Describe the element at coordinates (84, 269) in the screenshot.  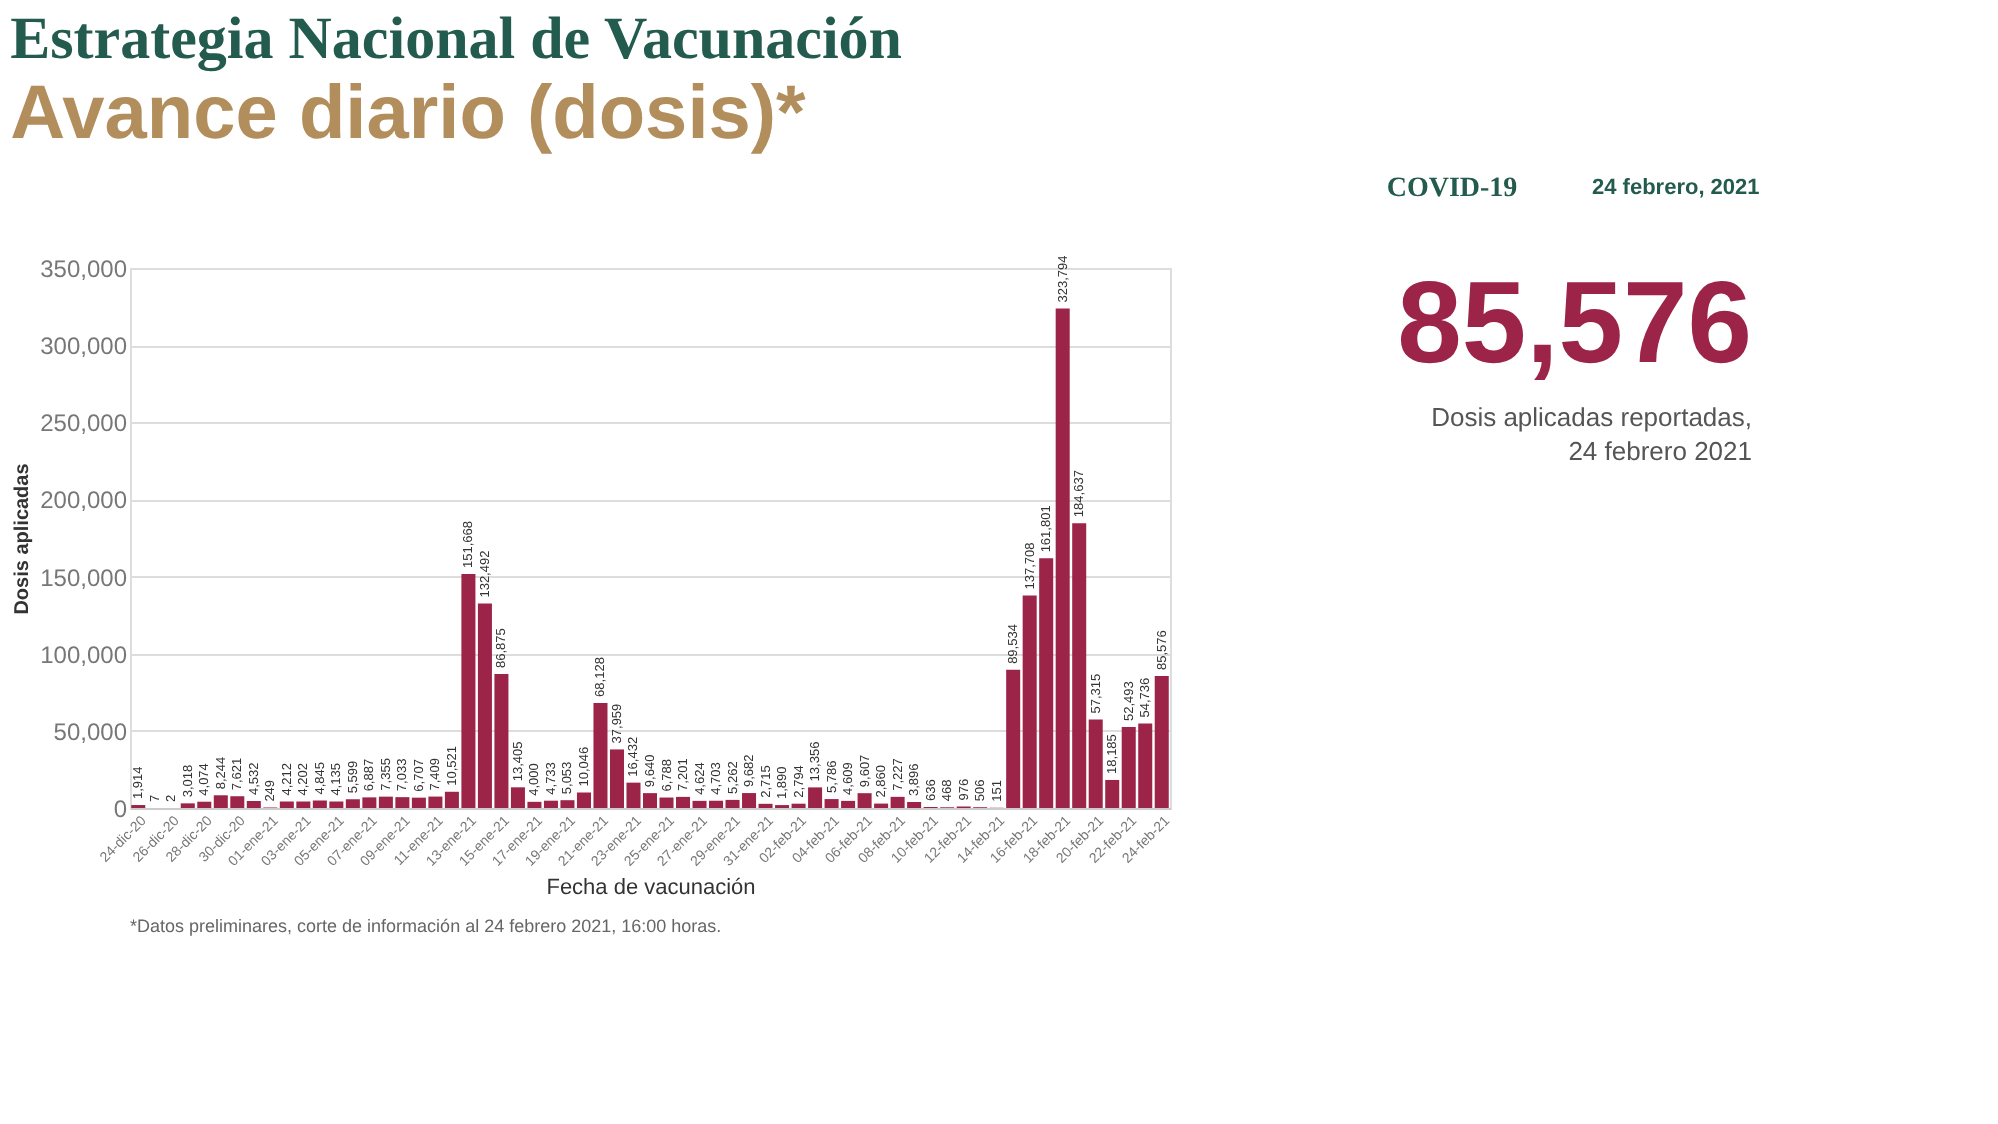
I see `y-tick-label: 350,000` at that location.